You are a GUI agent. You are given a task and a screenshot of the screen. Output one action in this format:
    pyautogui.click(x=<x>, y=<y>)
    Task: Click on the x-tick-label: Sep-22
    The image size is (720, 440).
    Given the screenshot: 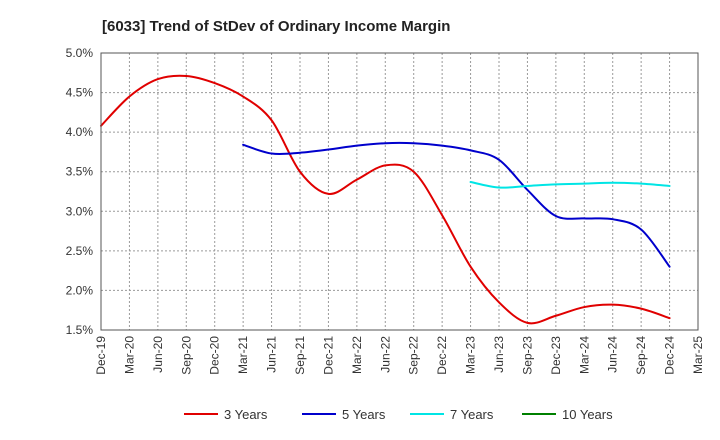 What is the action you would take?
    pyautogui.click(x=414, y=355)
    